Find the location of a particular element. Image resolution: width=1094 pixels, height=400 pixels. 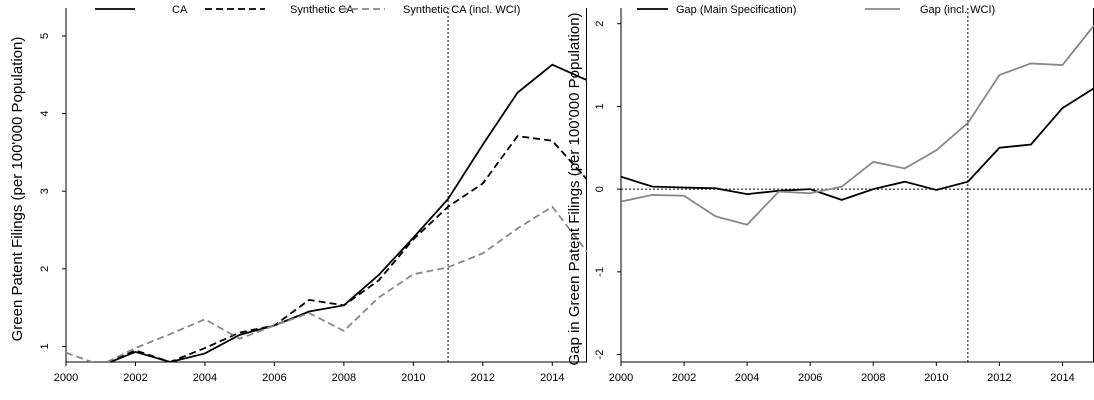

y-tick-label: -1 is located at coordinates (600, 272).